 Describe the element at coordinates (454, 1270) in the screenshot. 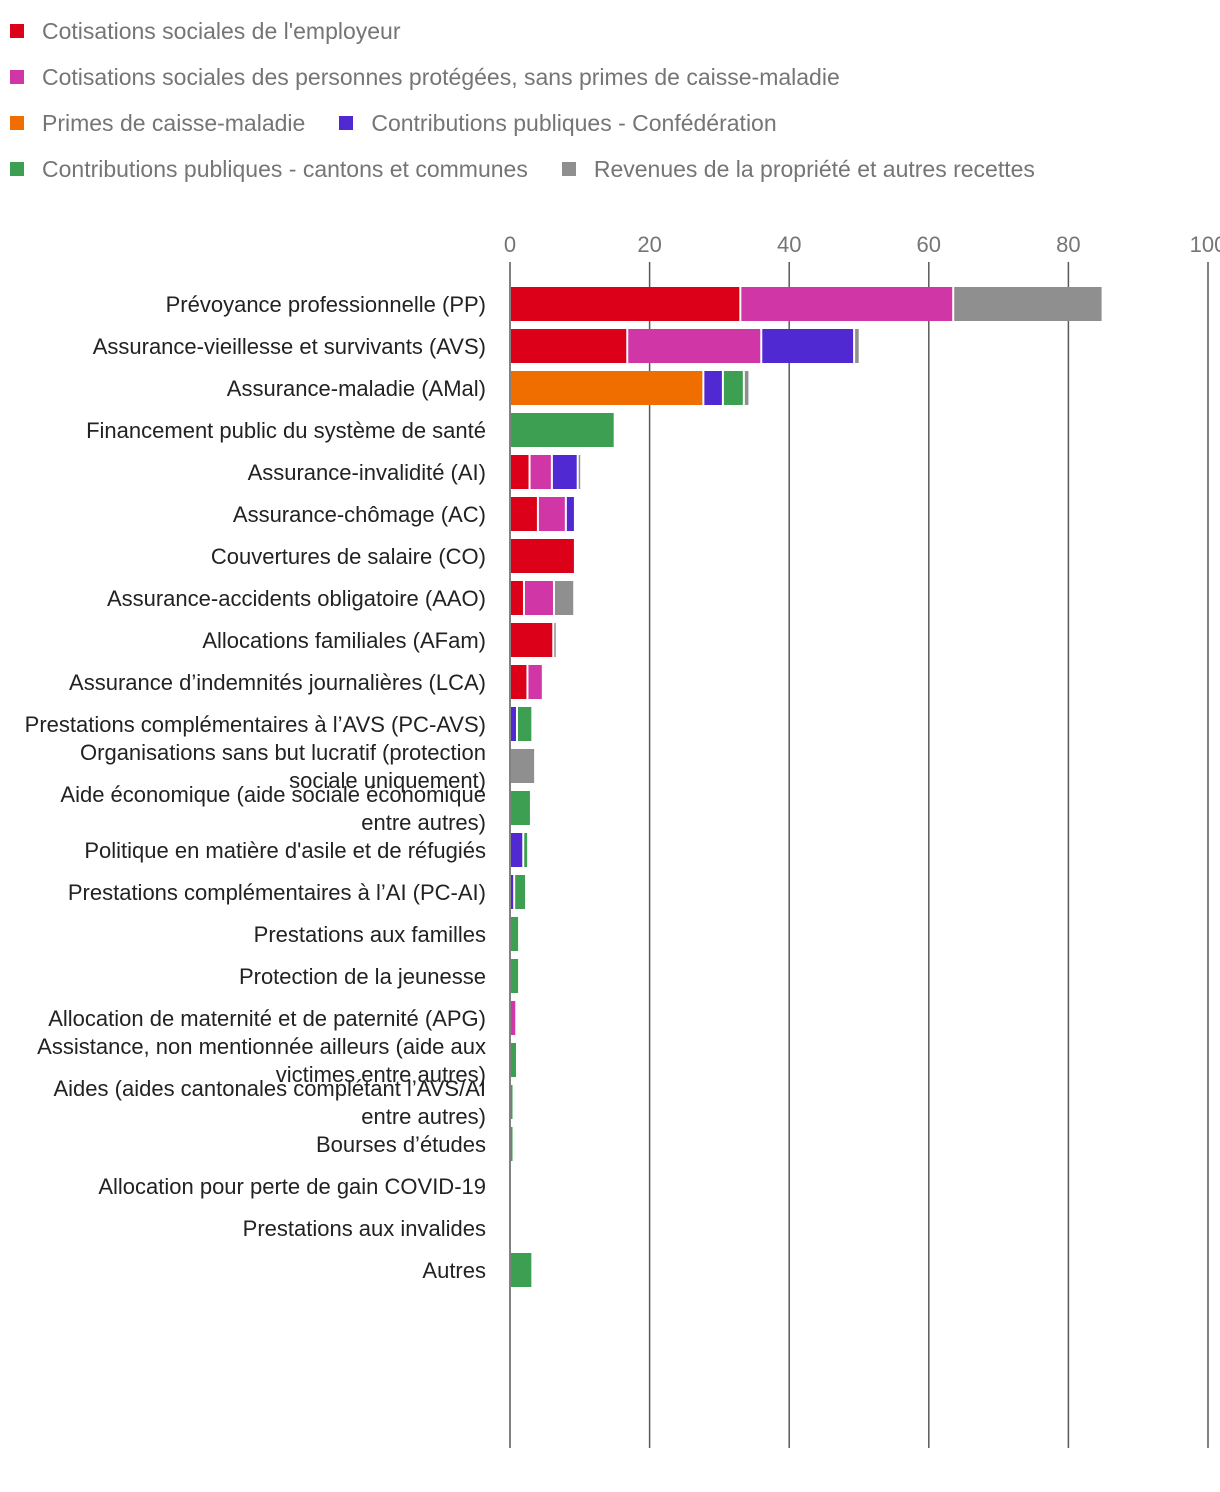

I see `category-label: Autres` at that location.